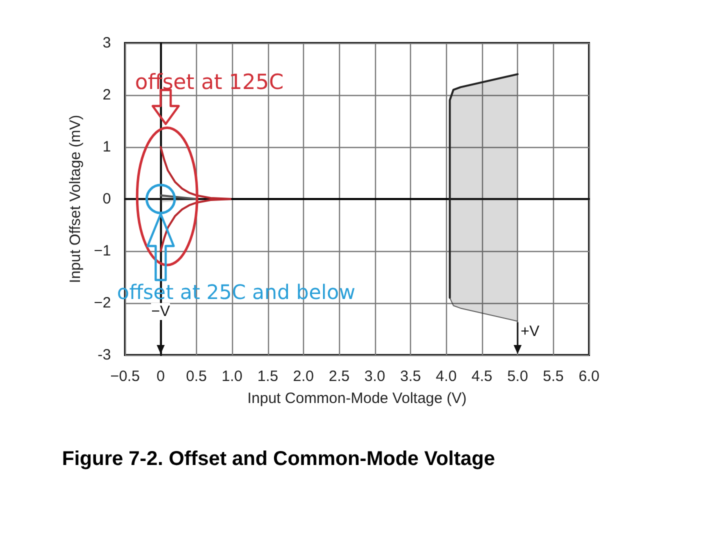 The height and width of the screenshot is (538, 722). I want to click on x-tick-label: 0, so click(160, 376).